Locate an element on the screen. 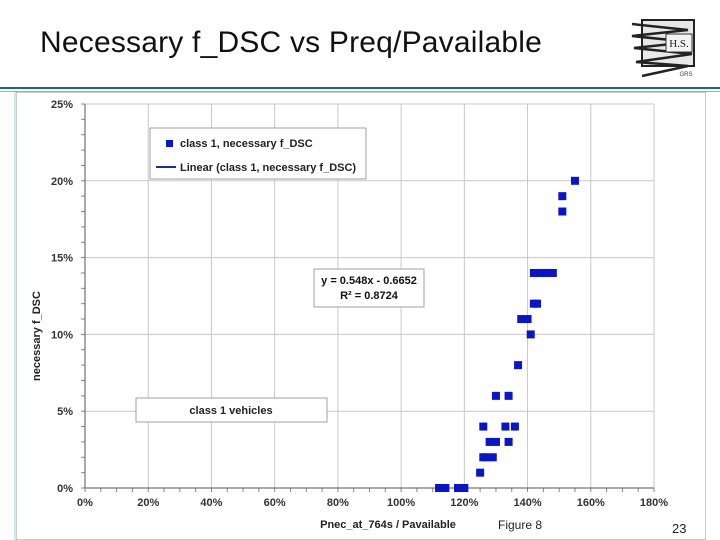 The height and width of the screenshot is (540, 720). legend-box is located at coordinates (258, 153).